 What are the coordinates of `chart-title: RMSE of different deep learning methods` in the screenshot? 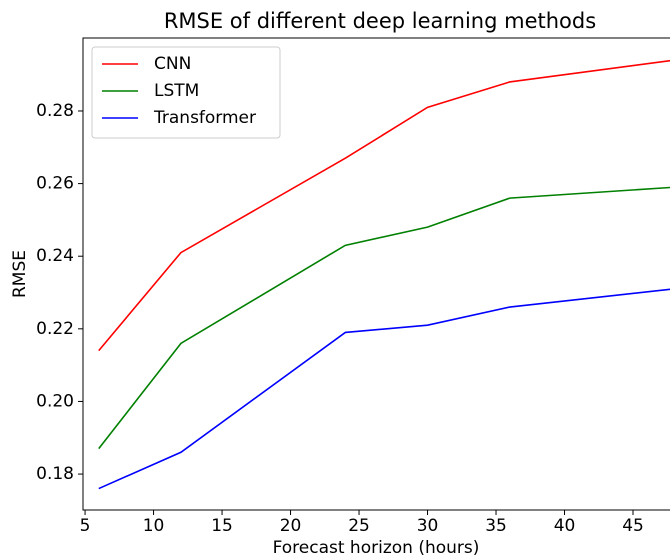 It's located at (380, 21).